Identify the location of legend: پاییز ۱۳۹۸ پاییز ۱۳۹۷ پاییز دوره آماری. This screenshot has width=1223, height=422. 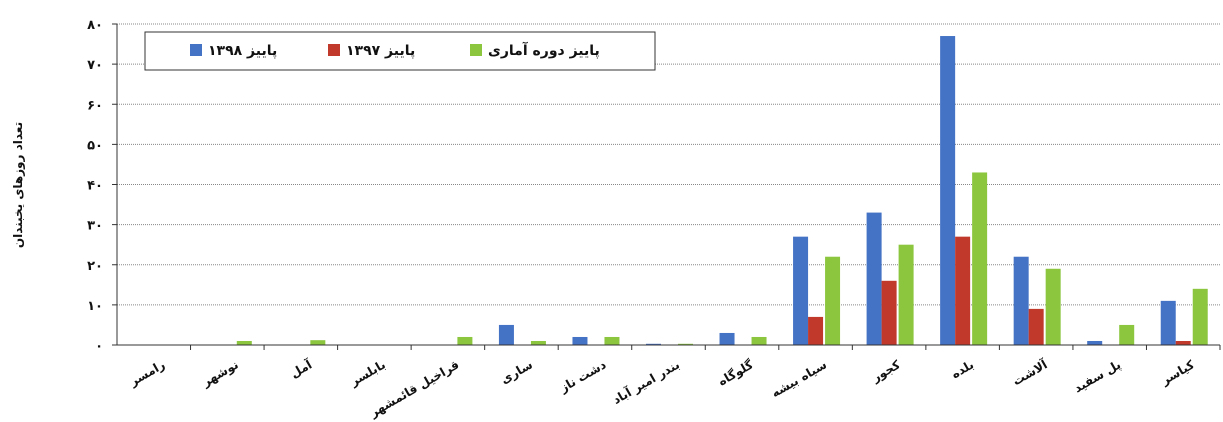
(400, 51).